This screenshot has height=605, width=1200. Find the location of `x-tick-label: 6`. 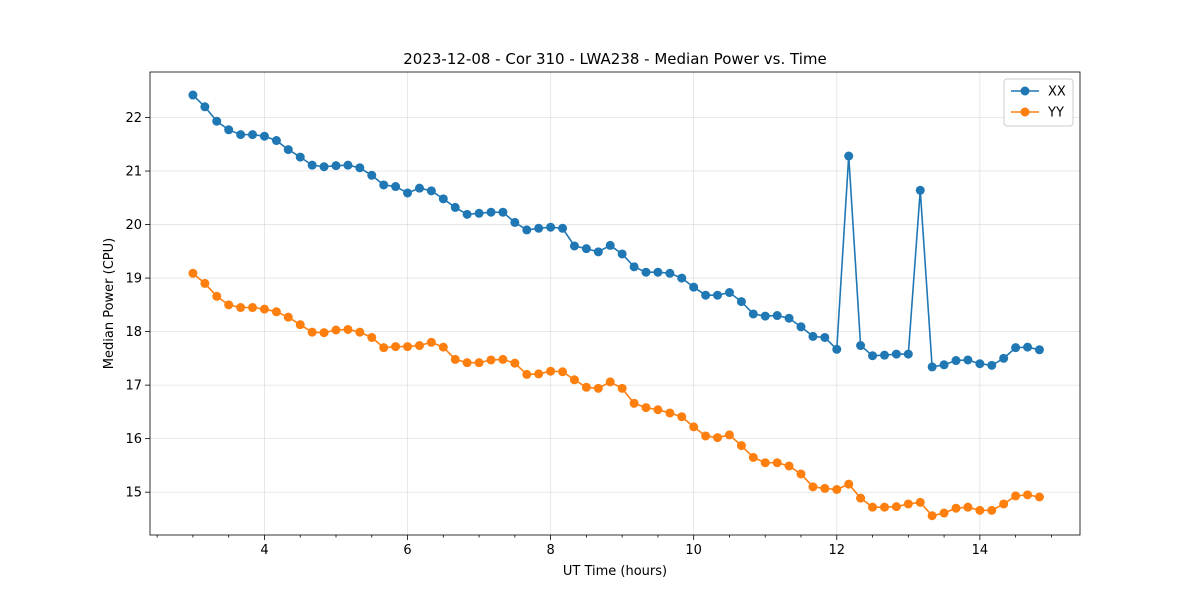

x-tick-label: 6 is located at coordinates (407, 550).